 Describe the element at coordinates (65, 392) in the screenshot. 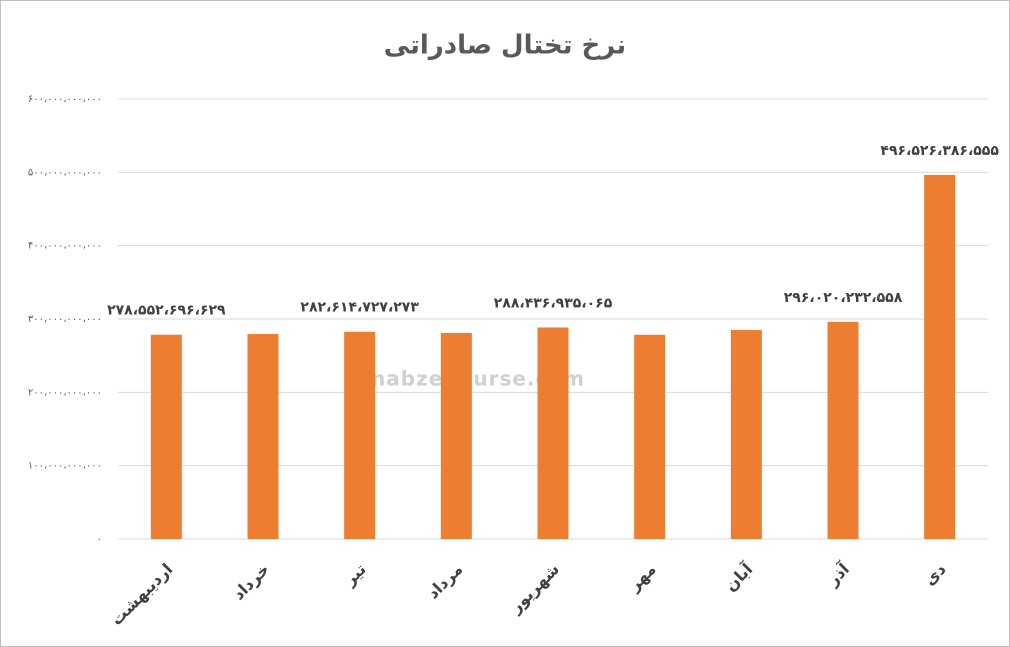

I see `y-tick-label: ۲۰۰،۰۰۰،۰۰۰،۰۰۰` at that location.